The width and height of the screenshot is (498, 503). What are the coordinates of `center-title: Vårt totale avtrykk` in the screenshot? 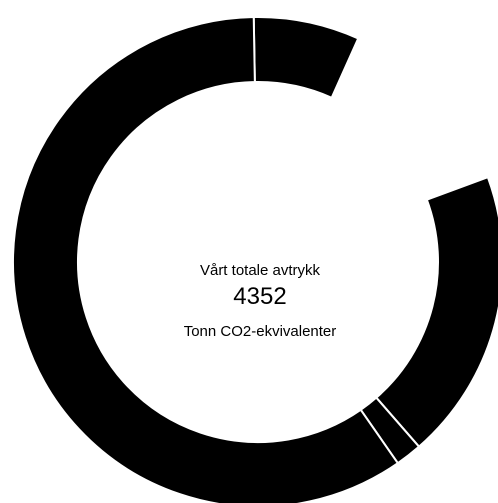 It's located at (260, 270).